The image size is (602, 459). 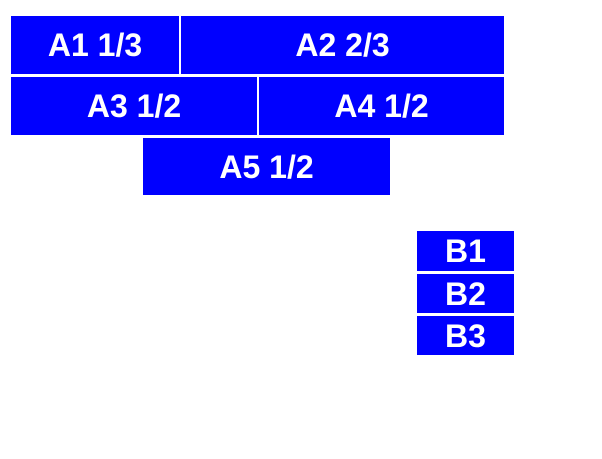 I want to click on block-a3: A3 1/2, so click(x=134, y=106).